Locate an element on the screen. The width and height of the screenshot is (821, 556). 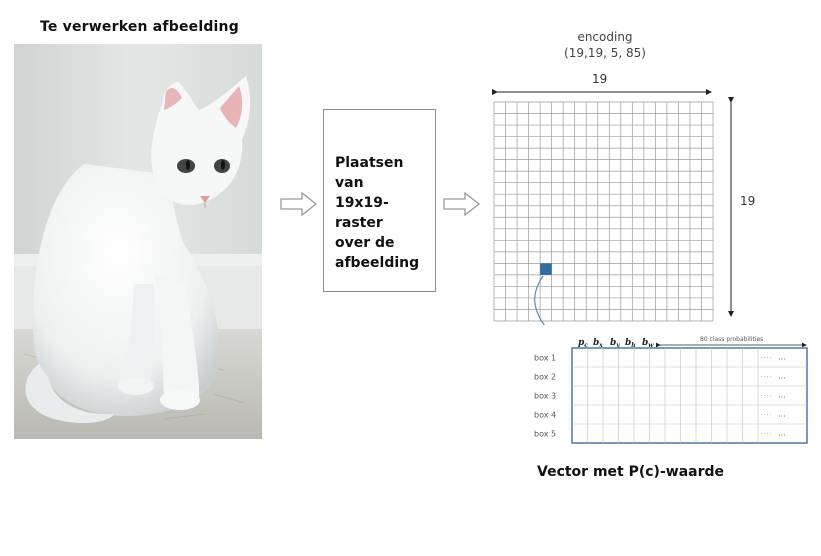
box-row-label: box 4 is located at coordinates (545, 415).